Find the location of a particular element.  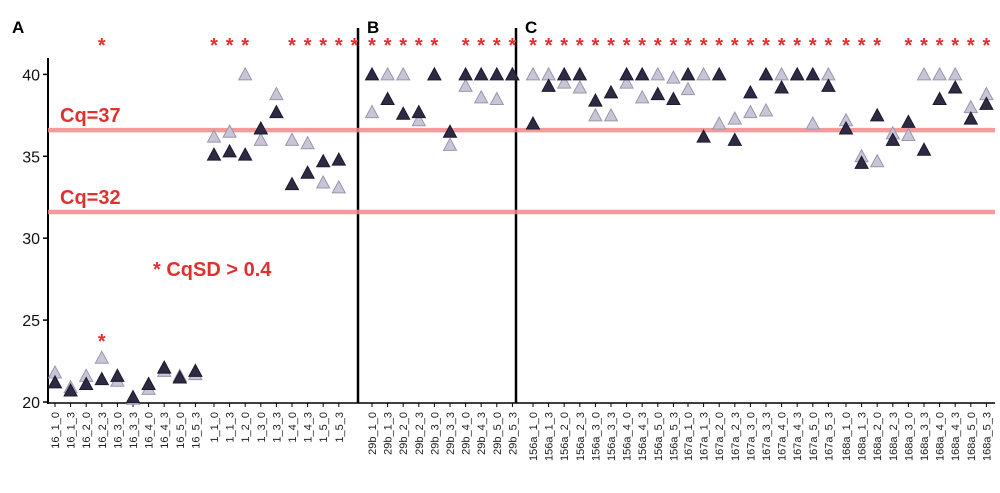

x-tick-label: 16_4_0 is located at coordinates (150, 430).